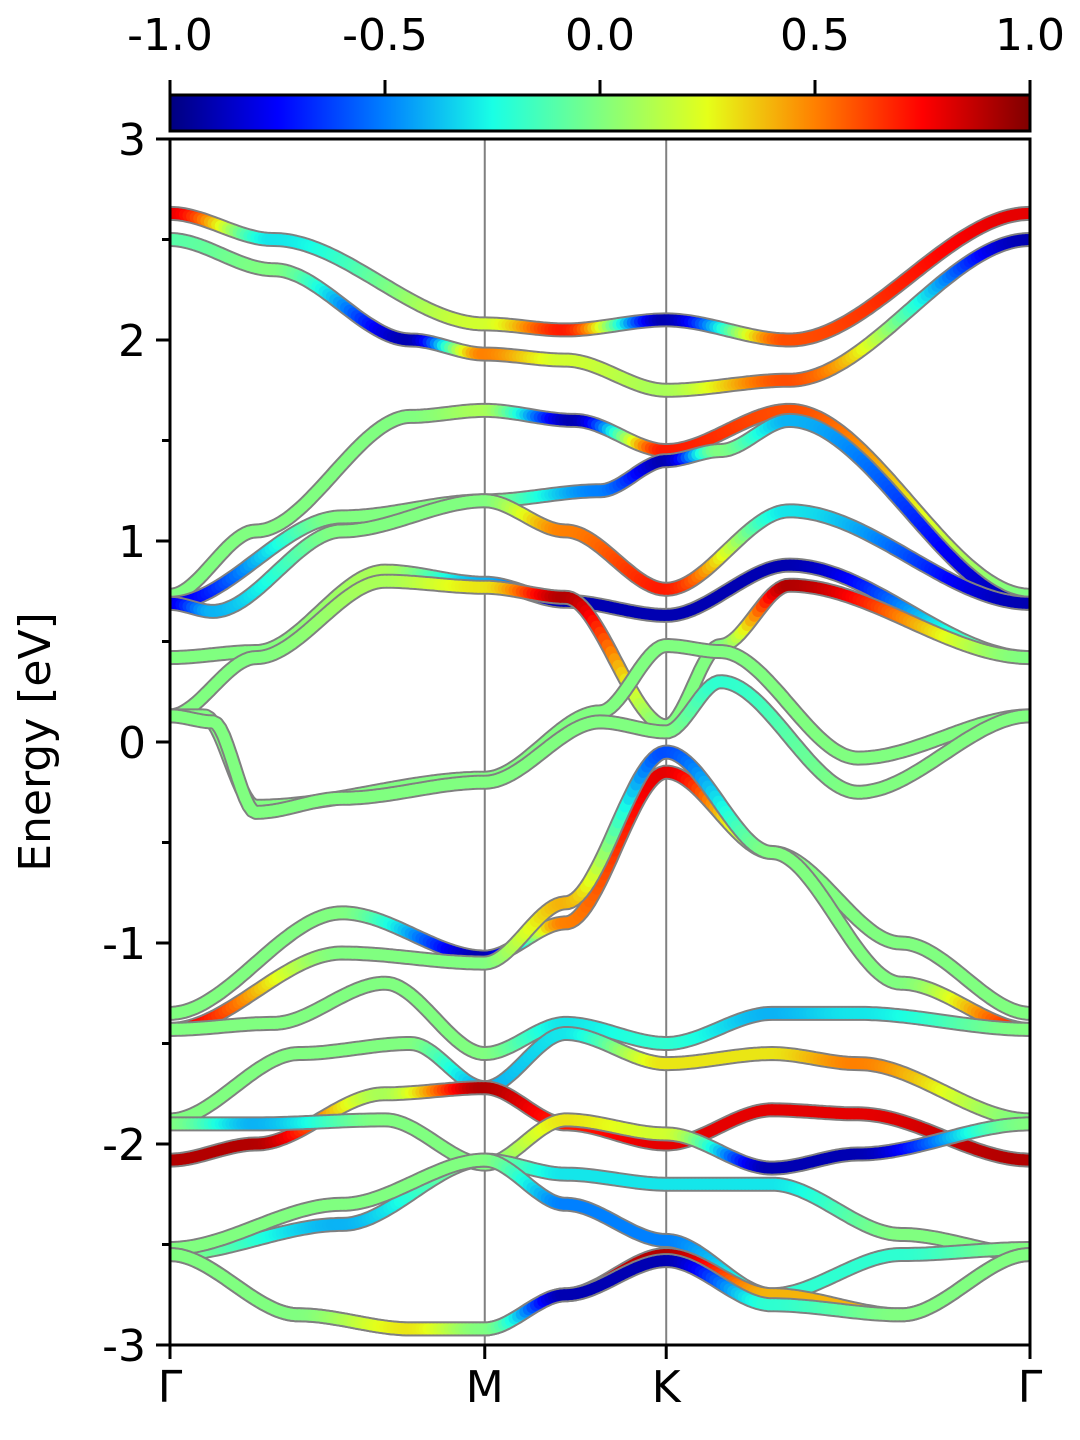 The height and width of the screenshot is (1440, 1080). What do you see at coordinates (124, 944) in the screenshot?
I see `y-tick-label: -1` at bounding box center [124, 944].